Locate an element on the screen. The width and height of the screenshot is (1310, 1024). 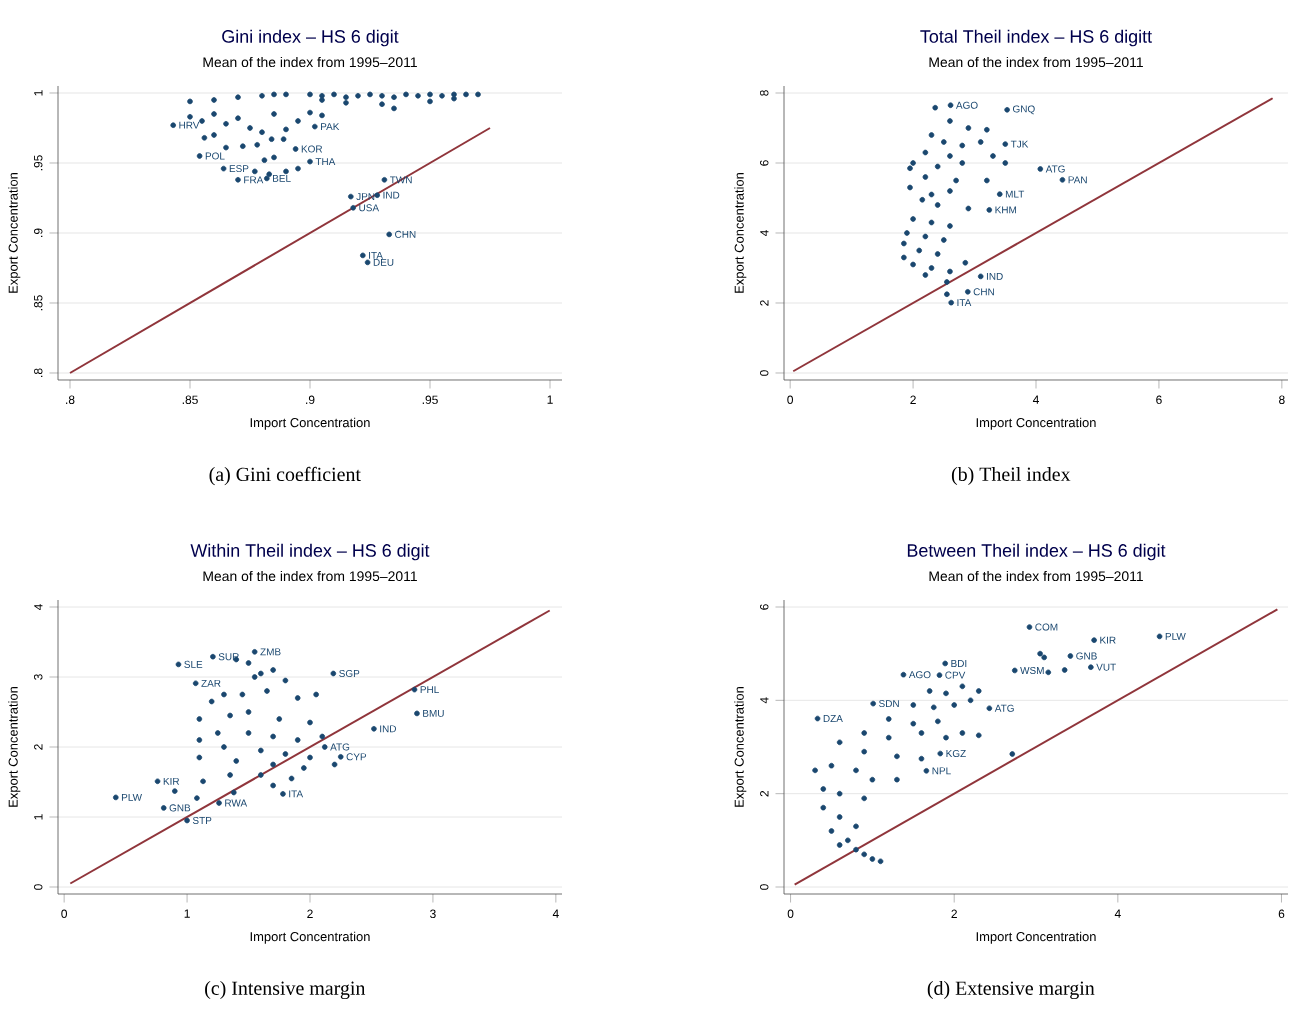
chart-title: Gini index – HS 6 digit is located at coordinates (310, 38).